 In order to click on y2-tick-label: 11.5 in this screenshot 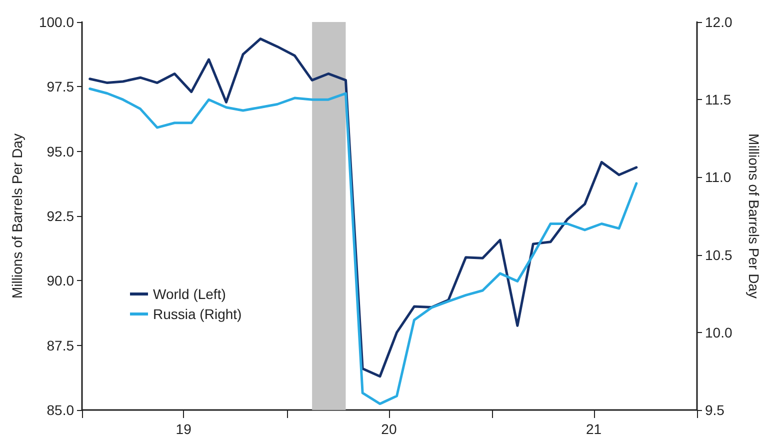, I will do `click(718, 100)`.